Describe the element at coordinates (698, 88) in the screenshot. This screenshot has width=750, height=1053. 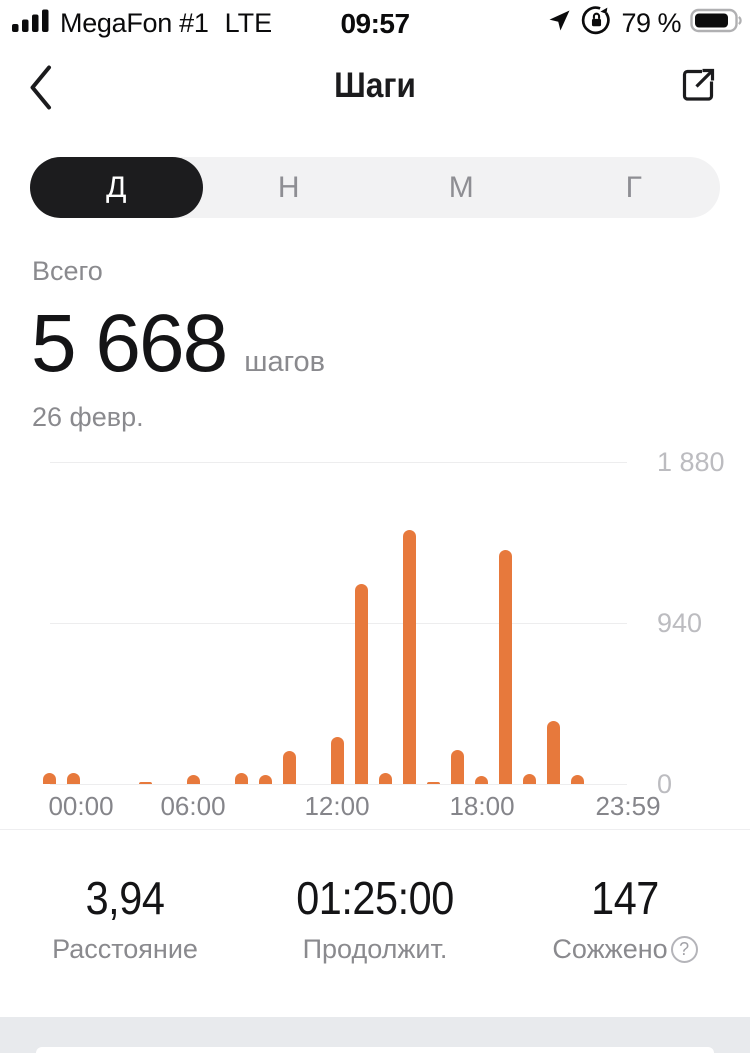
I see `share-icon` at that location.